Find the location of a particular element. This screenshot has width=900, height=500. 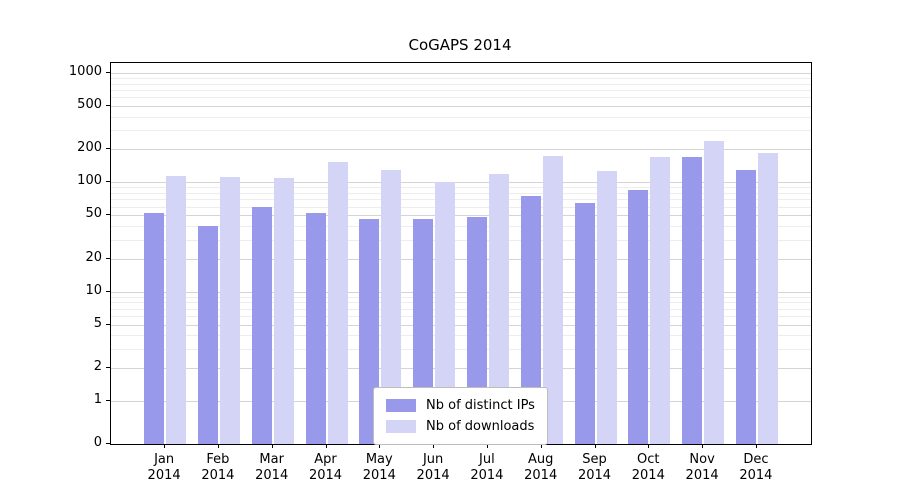

y-axis-tick-label: 50 is located at coordinates (93, 214).